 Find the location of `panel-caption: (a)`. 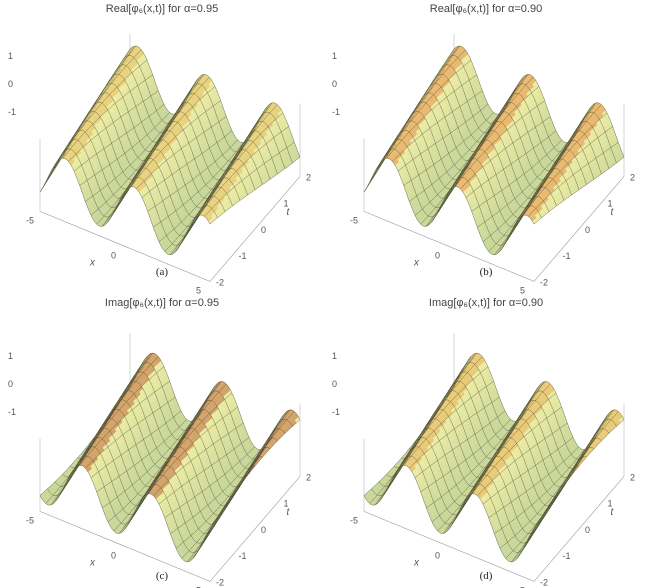

panel-caption: (a) is located at coordinates (162, 272).